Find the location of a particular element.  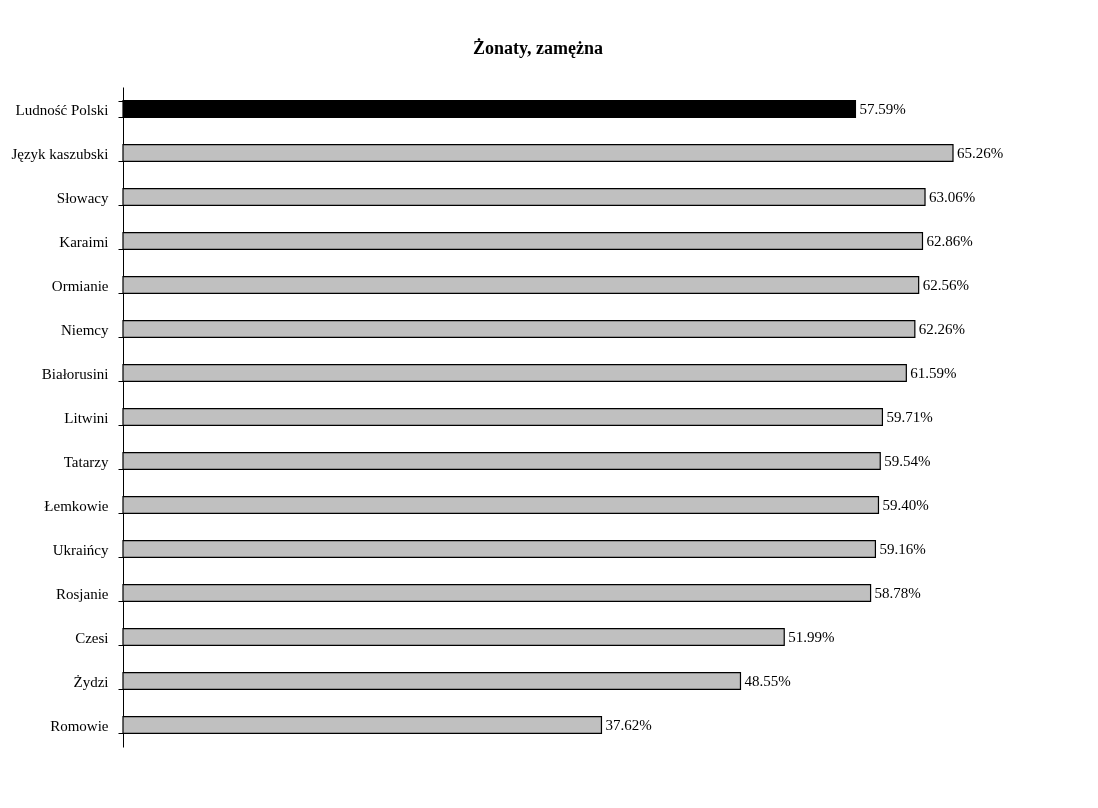

data-label: 58.78% is located at coordinates (897, 593).